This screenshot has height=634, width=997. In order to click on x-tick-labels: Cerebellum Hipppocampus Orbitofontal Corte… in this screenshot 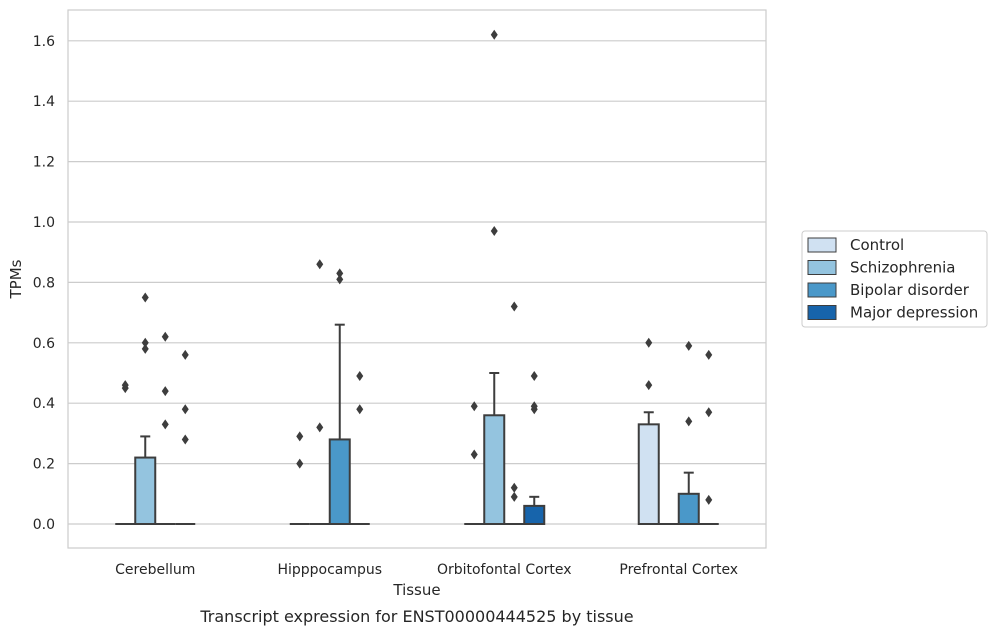, I will do `click(426, 570)`.